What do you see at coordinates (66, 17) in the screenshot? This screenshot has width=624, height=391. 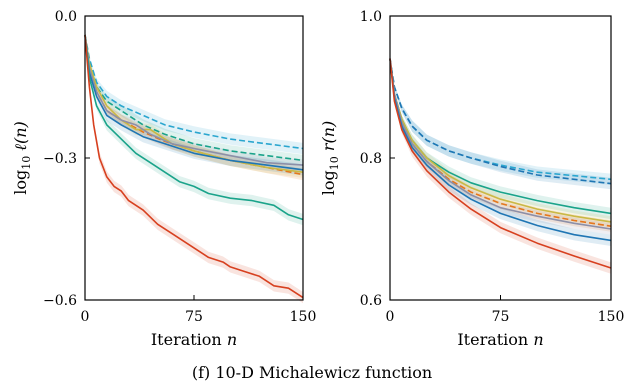 I see `y-tick-label: 0.0` at bounding box center [66, 17].